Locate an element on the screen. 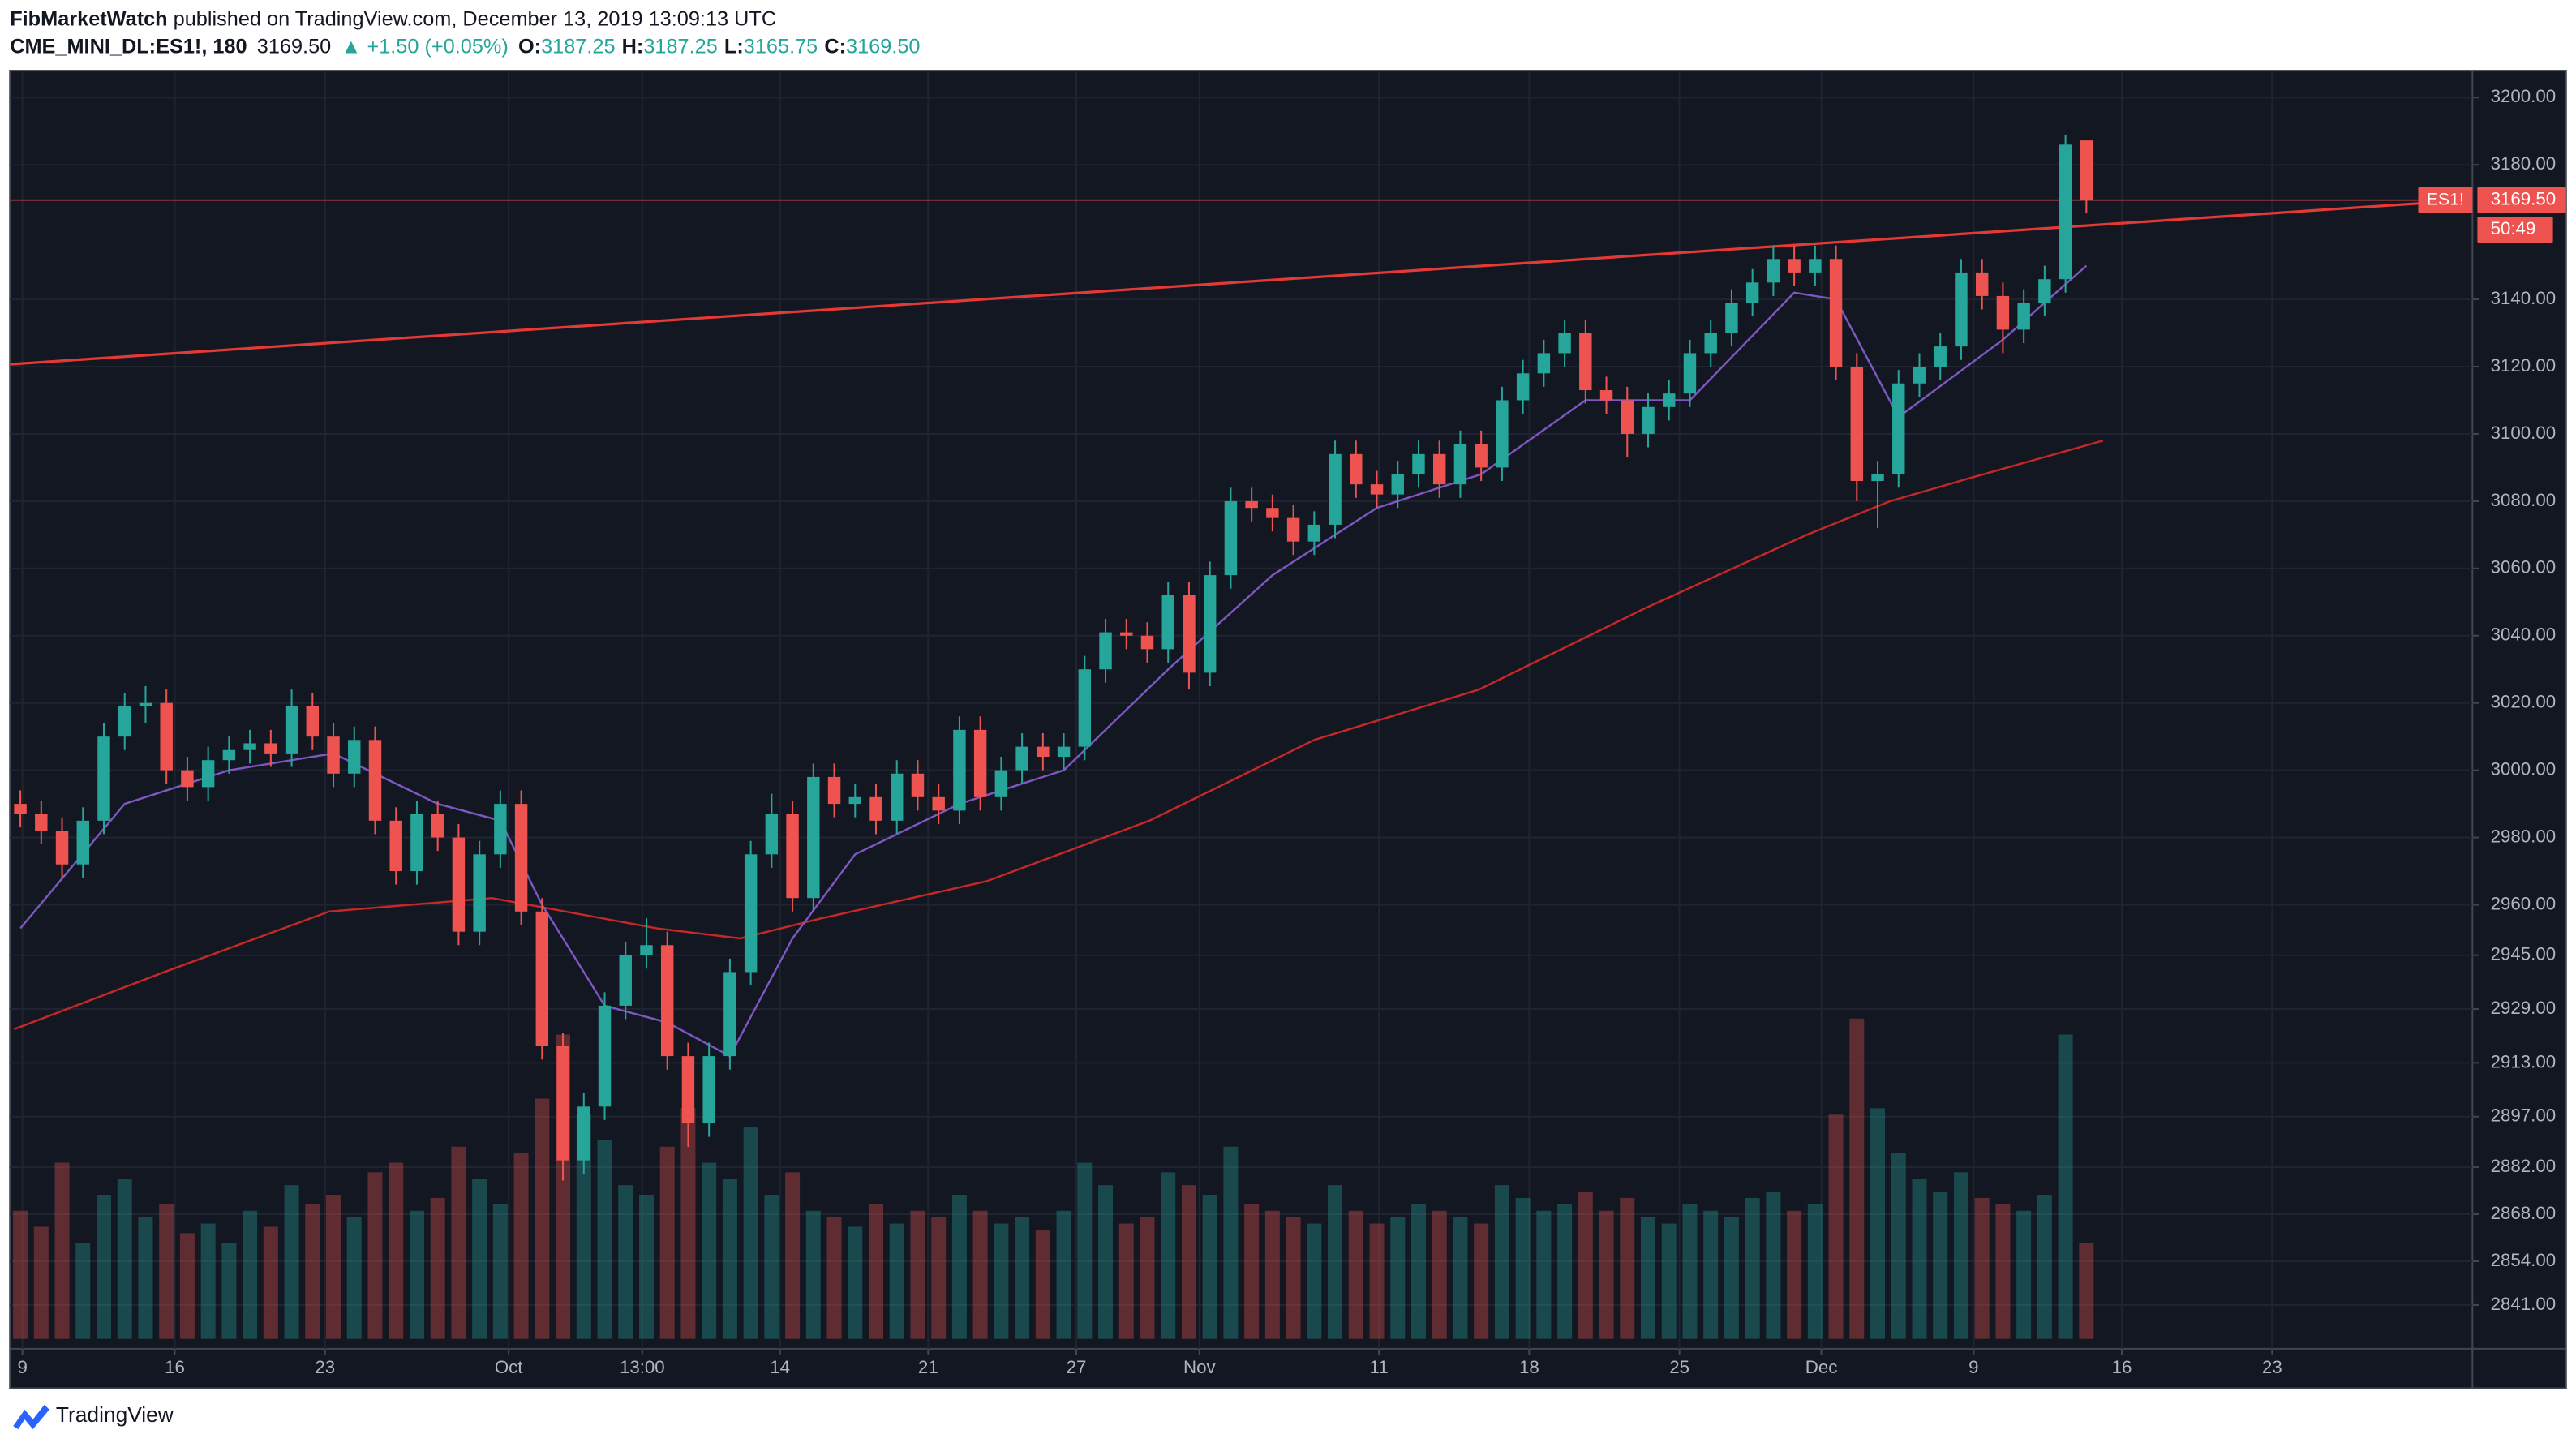 The image size is (2576, 1447). x-tick-label: 14 is located at coordinates (780, 1367).